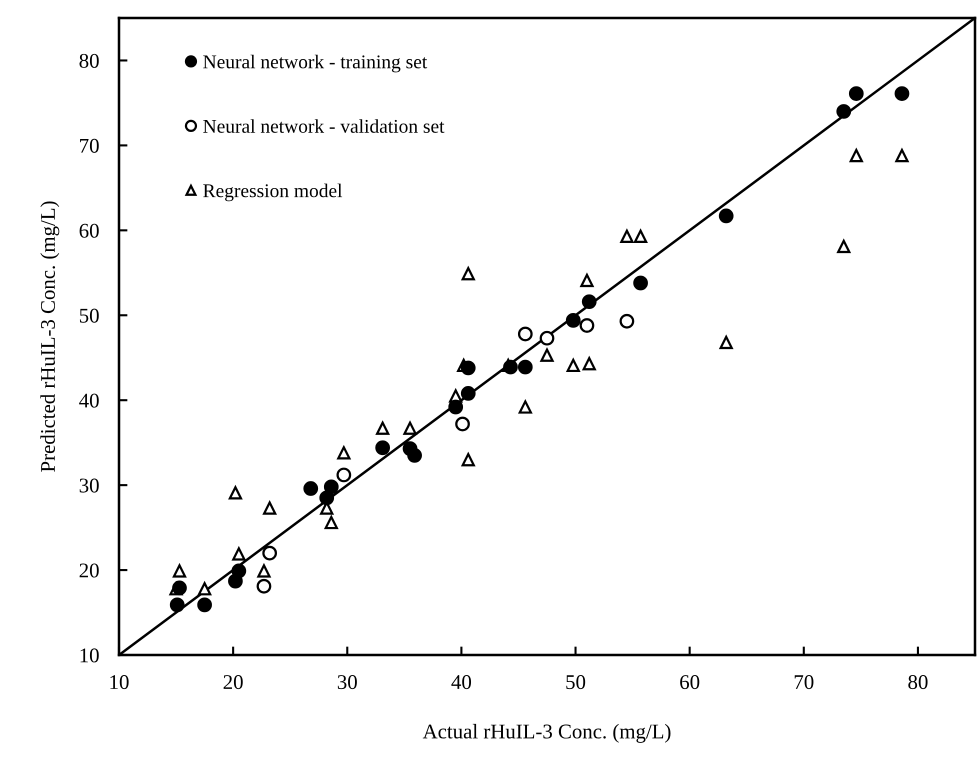 Image resolution: width=979 pixels, height=762 pixels. Describe the element at coordinates (315, 63) in the screenshot. I see `legend-label: Neural network - training set` at that location.